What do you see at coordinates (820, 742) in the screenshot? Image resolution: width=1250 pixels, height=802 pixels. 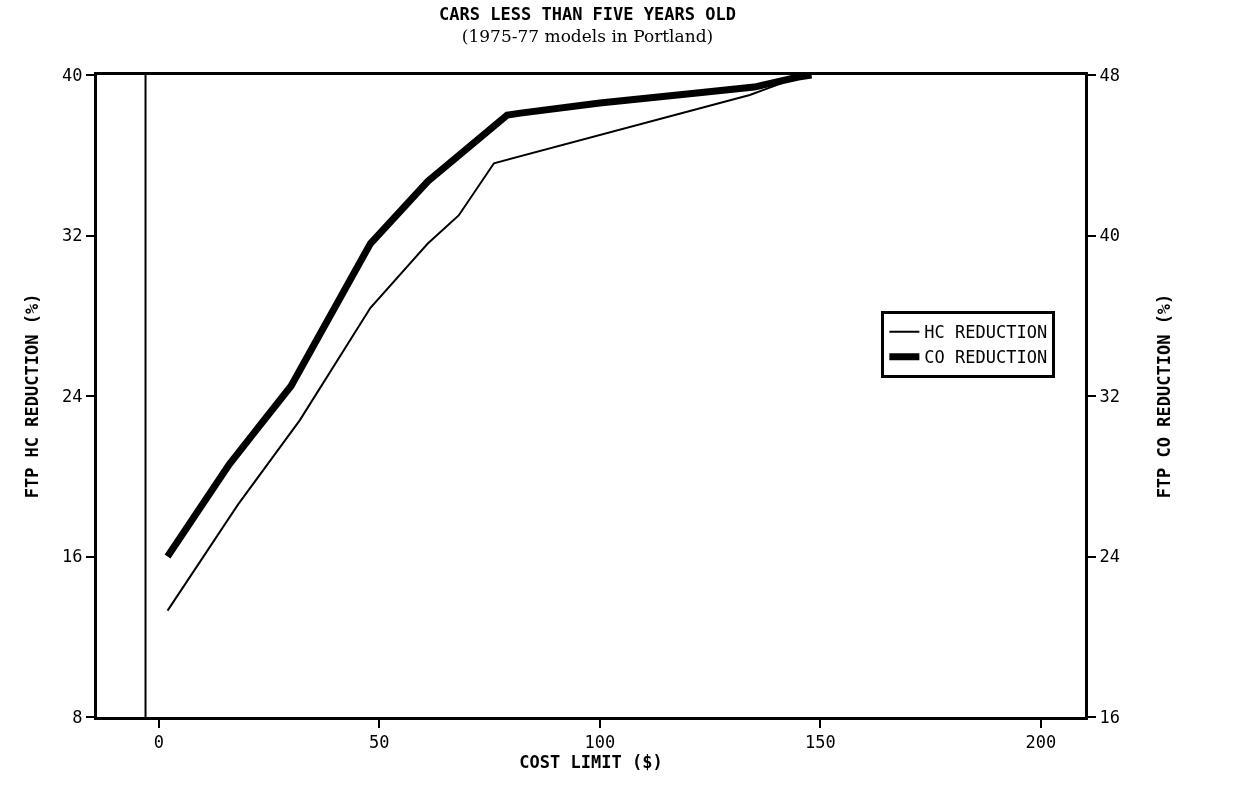 I see `x-tick-label: 150` at bounding box center [820, 742].